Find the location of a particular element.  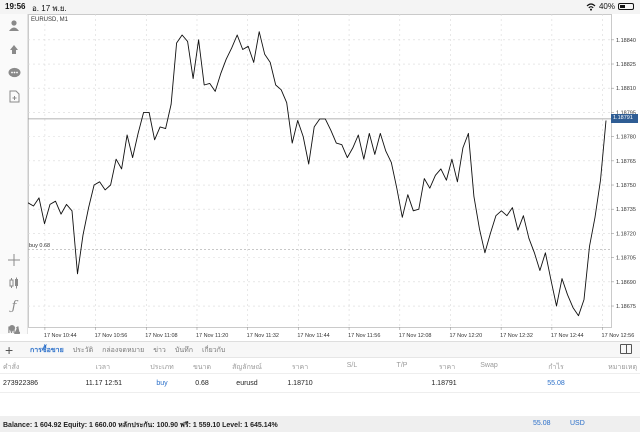

tab-history: ประวัติ is located at coordinates (83, 350).